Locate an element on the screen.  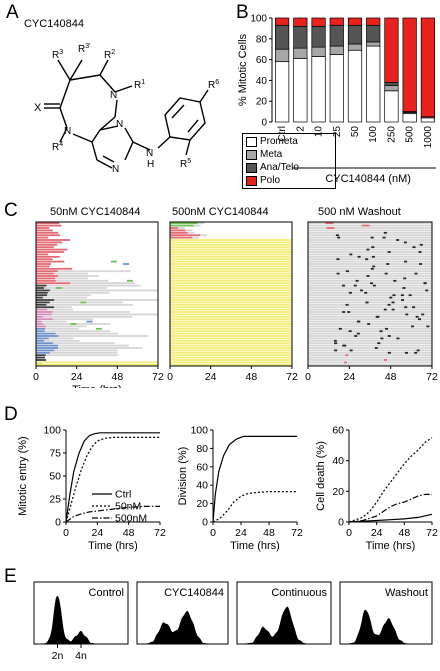
histogram-label: Washout is located at coordinates (406, 593).